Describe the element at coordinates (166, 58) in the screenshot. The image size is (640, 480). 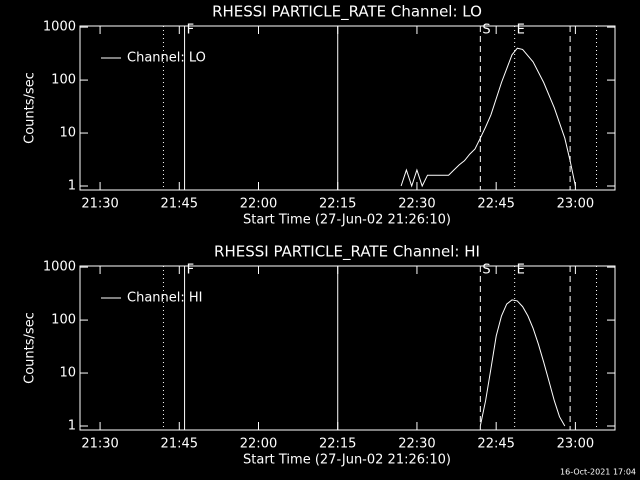
I see `legend-label: Channel: LO` at that location.